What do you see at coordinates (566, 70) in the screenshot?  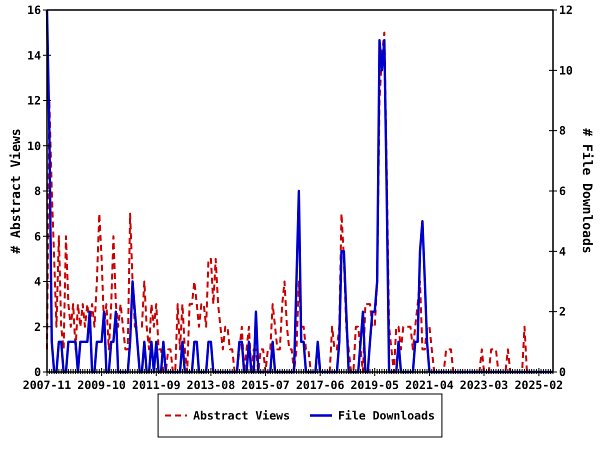 I see `y2-tick-label: 10` at bounding box center [566, 70].